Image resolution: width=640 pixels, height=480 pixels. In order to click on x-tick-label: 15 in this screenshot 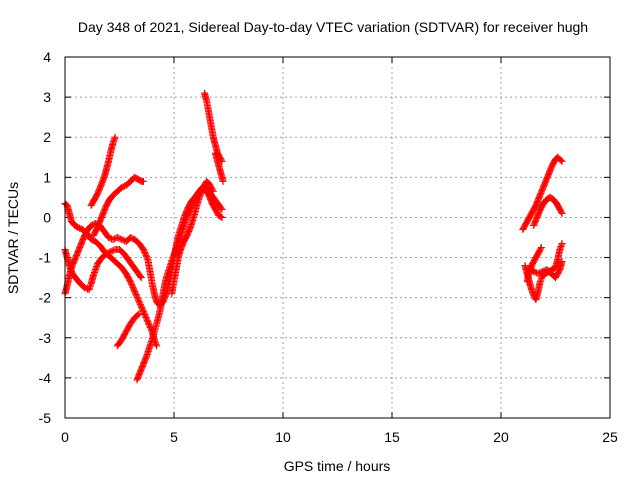, I will do `click(392, 437)`.